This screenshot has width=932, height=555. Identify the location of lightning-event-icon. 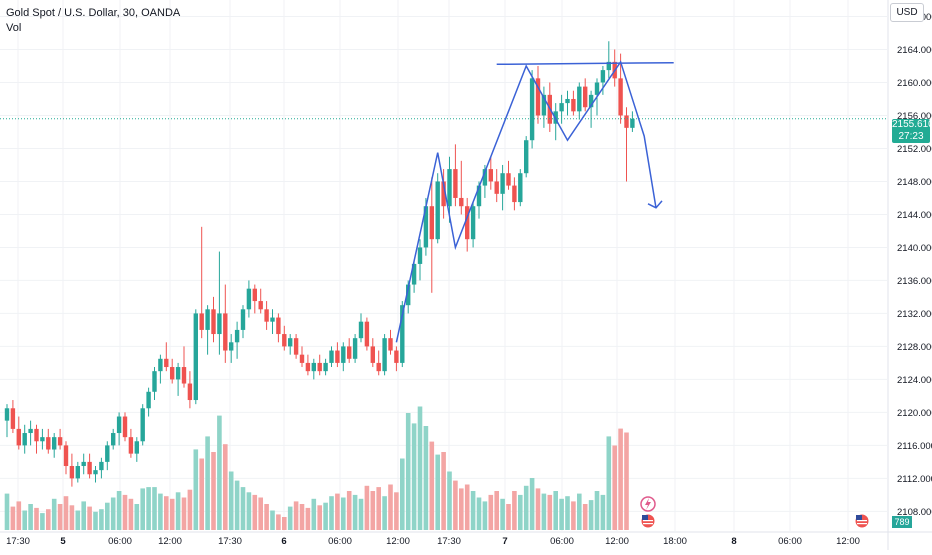
(648, 504).